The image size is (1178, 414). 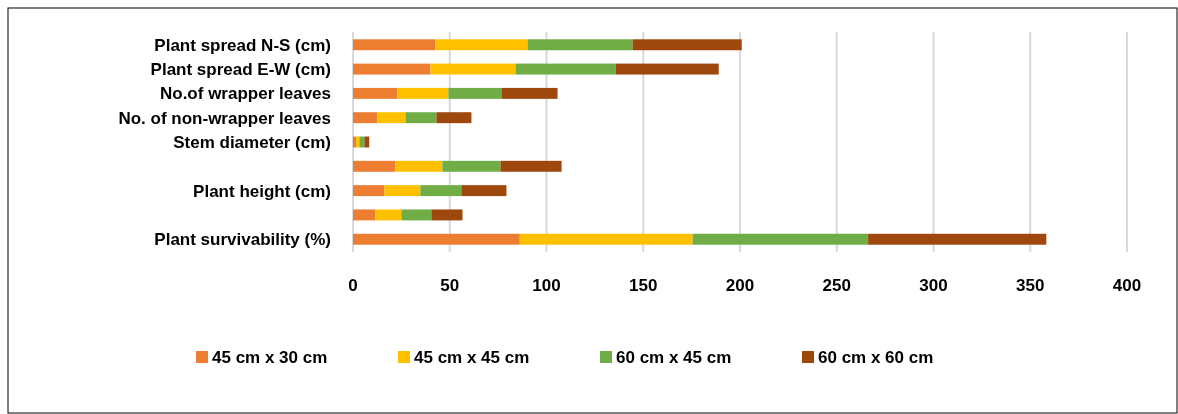 What do you see at coordinates (262, 191) in the screenshot?
I see `y-tick-label: Plant height (cm)` at bounding box center [262, 191].